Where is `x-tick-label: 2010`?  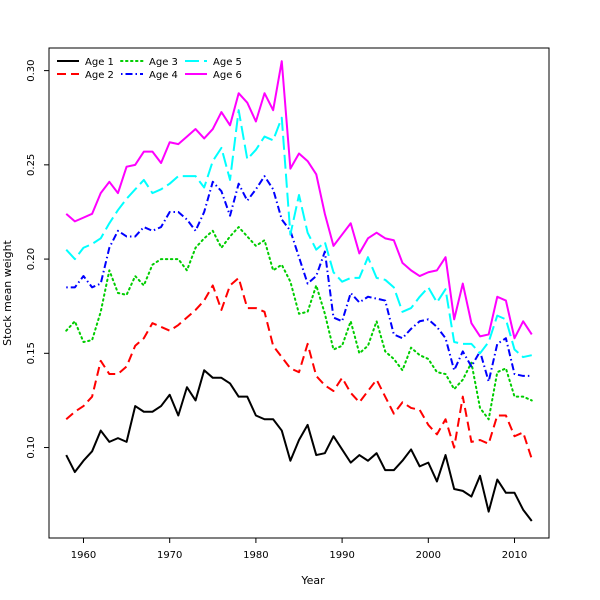 x-tick-label: 2010 is located at coordinates (514, 555).